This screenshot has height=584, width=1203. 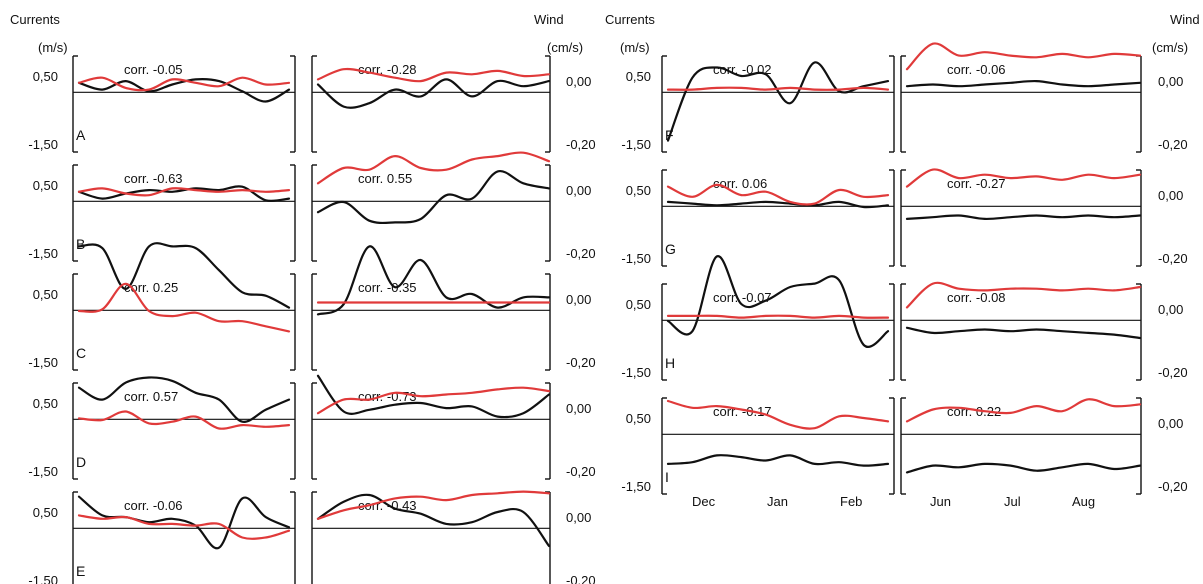 I want to click on correlation-label: corr. 0.25, so click(x=151, y=287).